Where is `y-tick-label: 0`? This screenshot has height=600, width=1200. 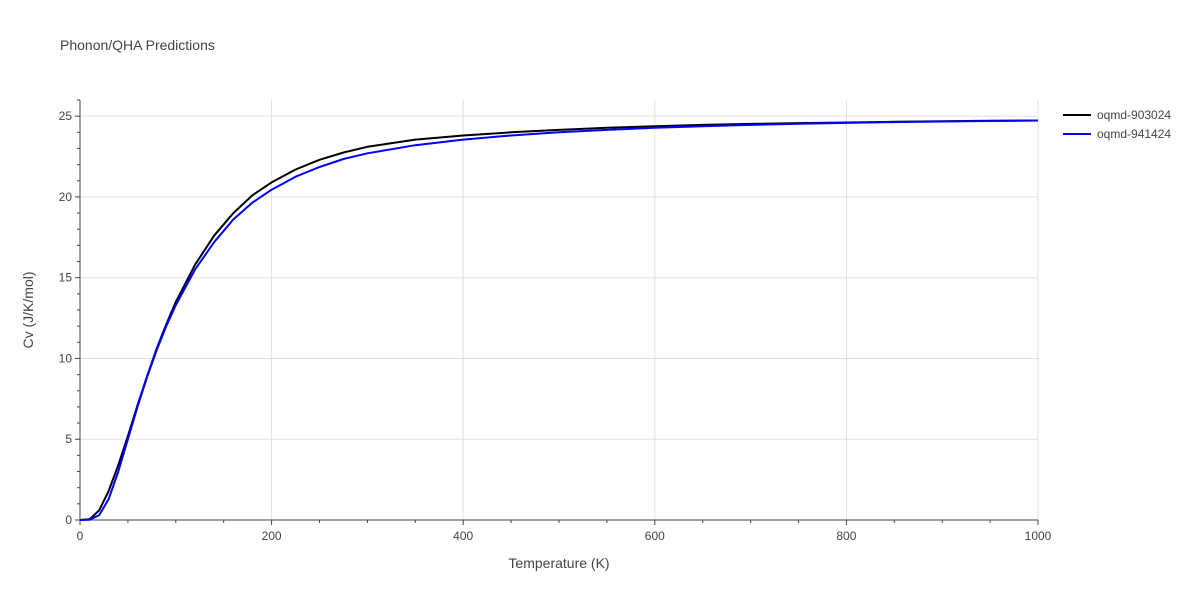
y-tick-label: 0 is located at coordinates (68, 520).